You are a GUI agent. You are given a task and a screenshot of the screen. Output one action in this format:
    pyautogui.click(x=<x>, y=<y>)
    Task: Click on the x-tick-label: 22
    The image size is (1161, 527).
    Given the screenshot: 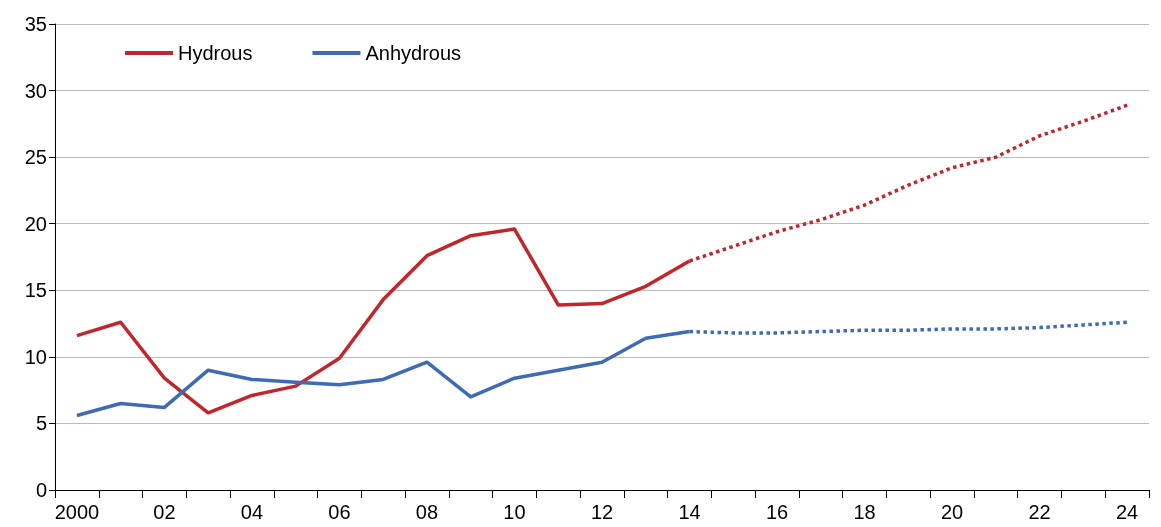 What is the action you would take?
    pyautogui.click(x=1039, y=512)
    